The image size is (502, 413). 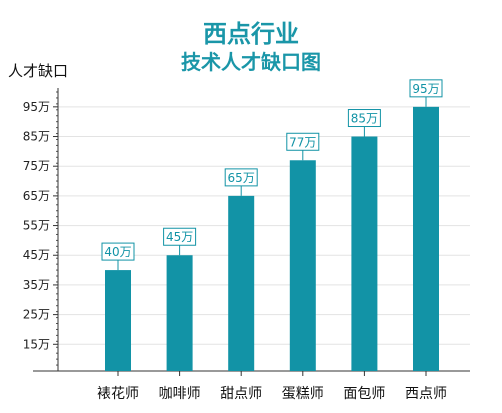 I want to click on y-tick-label: 65万, so click(x=36, y=196).